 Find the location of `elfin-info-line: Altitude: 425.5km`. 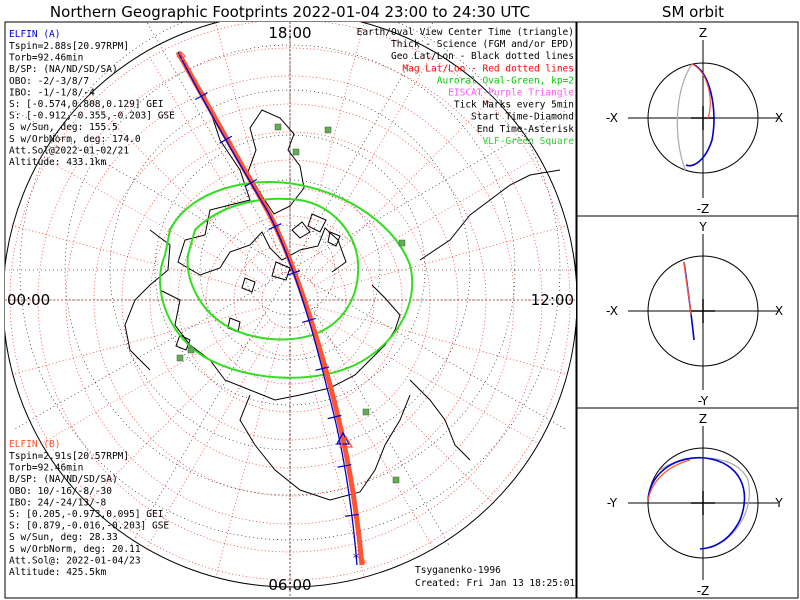

elfin-info-line: Altitude: 425.5km is located at coordinates (58, 572).